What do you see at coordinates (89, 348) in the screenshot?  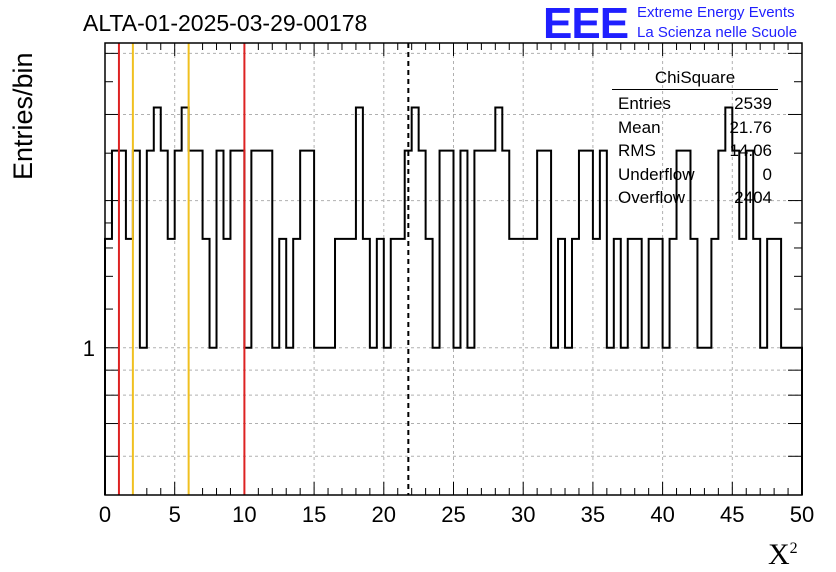 I see `y-tick-label: 1` at bounding box center [89, 348].